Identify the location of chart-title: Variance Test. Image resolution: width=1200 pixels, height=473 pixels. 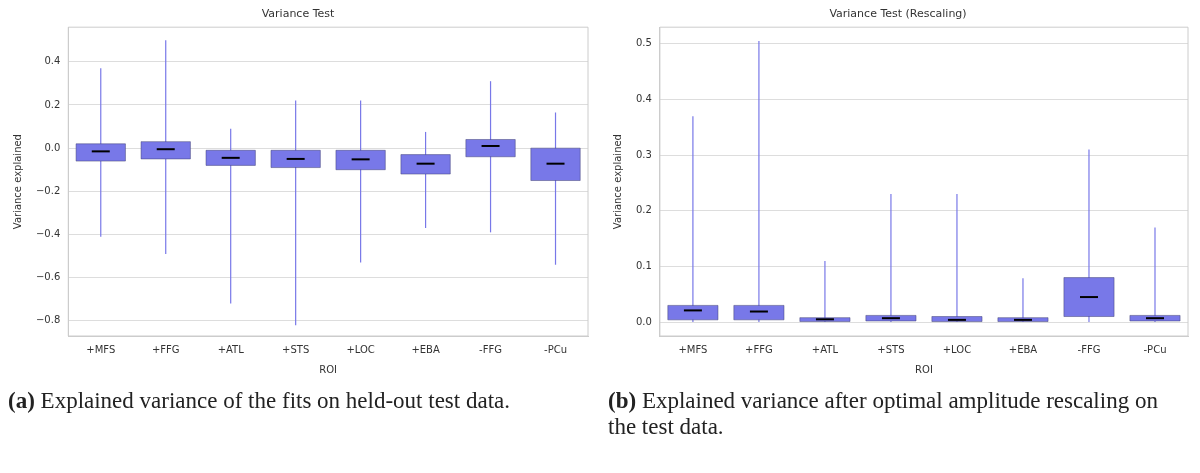
(298, 14).